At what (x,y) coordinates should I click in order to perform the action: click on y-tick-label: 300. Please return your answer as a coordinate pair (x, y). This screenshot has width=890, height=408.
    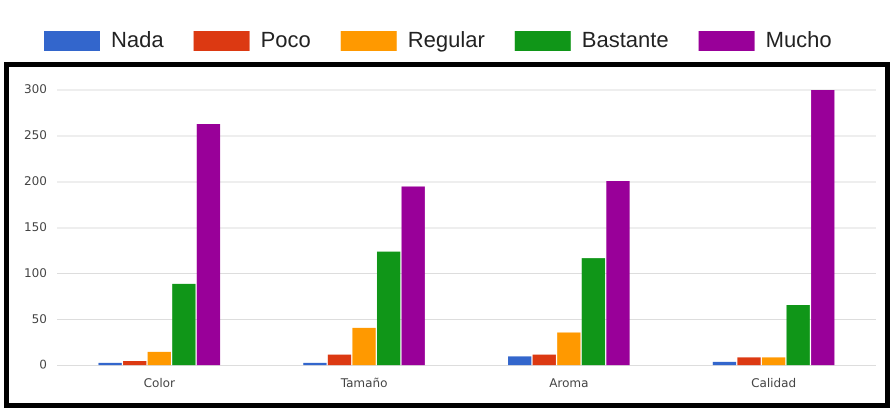
    Looking at the image, I should click on (35, 89).